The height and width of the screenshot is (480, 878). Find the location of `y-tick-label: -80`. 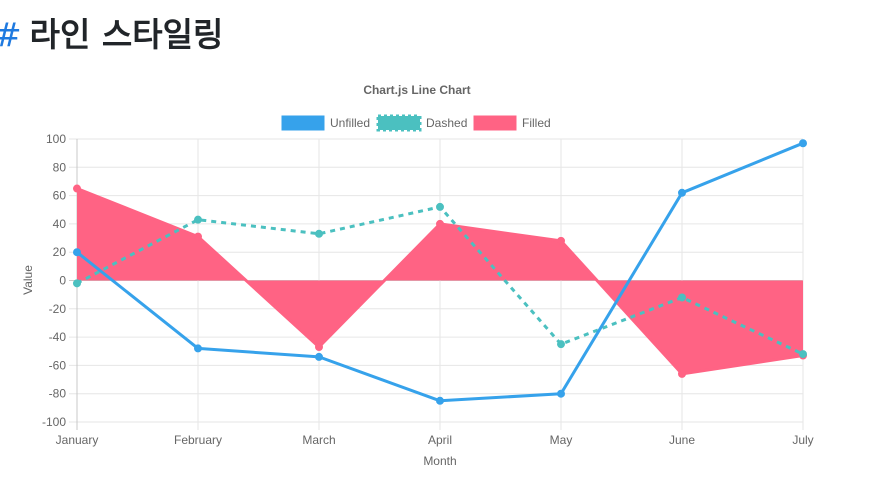

y-tick-label: -80 is located at coordinates (58, 394).